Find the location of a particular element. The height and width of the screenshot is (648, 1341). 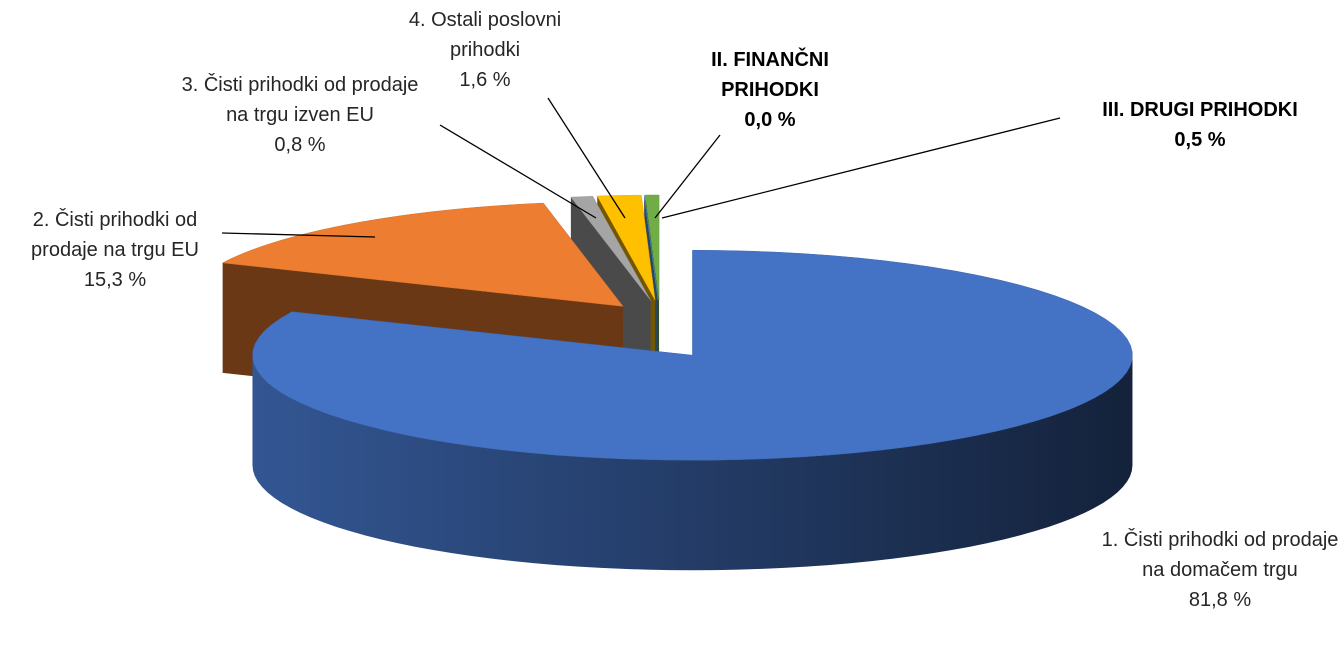

slice-label: 4. Ostali poslovni prihodki 1,6 % is located at coordinates (485, 50).